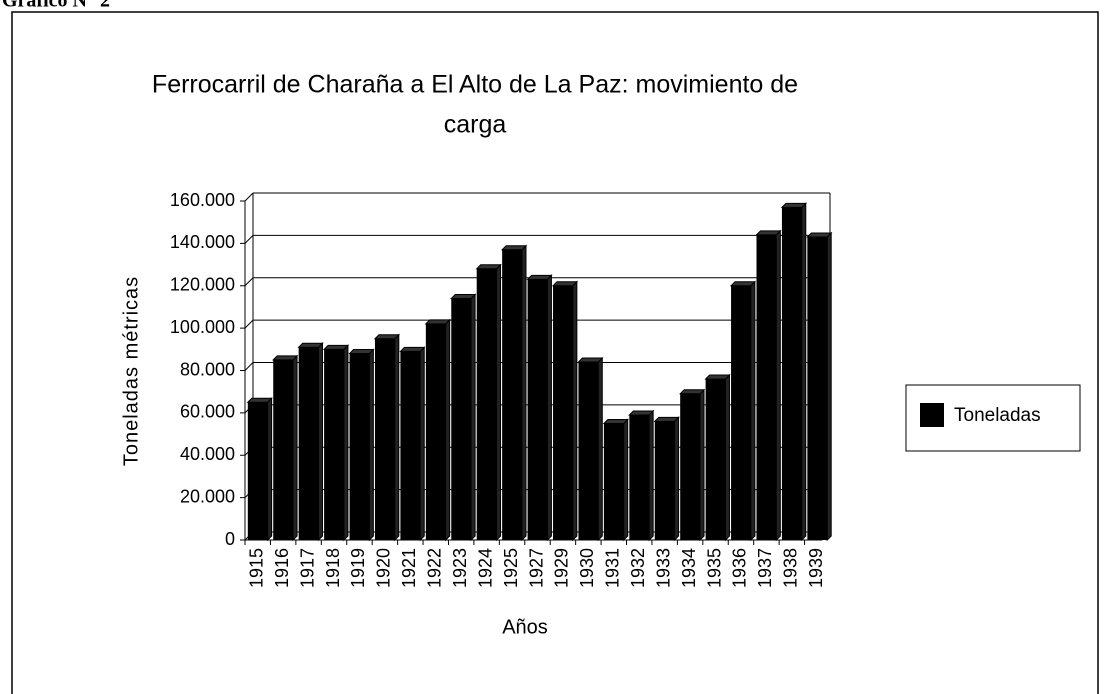 The height and width of the screenshot is (694, 1106). What do you see at coordinates (207, 369) in the screenshot?
I see `y-tick-label: 80.000` at bounding box center [207, 369].